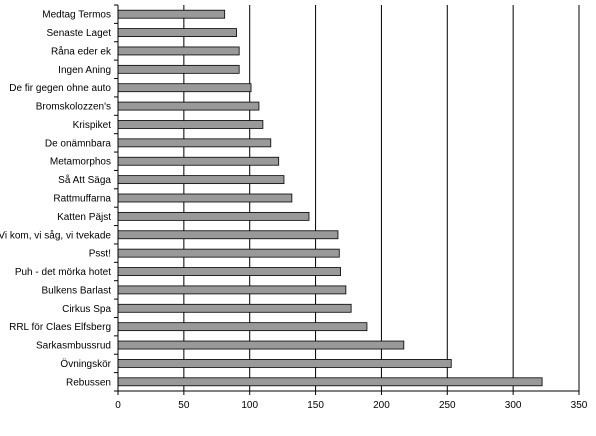  What do you see at coordinates (79, 33) in the screenshot?
I see `category-label: Senaste Laget` at bounding box center [79, 33].